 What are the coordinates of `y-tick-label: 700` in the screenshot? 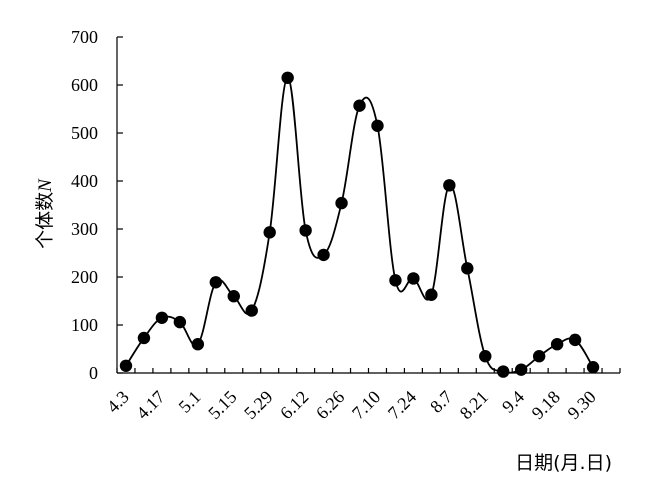 It's located at (84, 37).